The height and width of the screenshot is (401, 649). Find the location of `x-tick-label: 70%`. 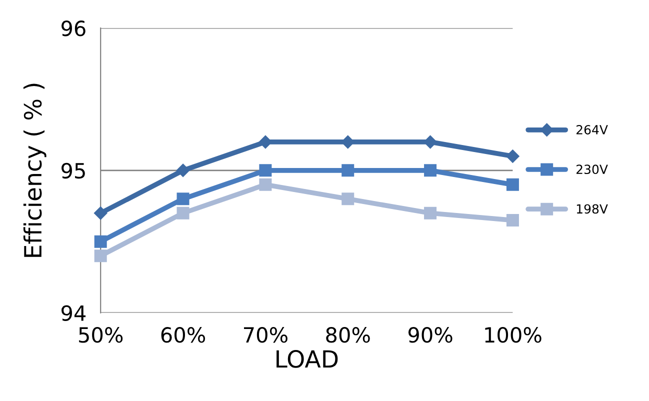

x-tick-label: 70% is located at coordinates (266, 335).